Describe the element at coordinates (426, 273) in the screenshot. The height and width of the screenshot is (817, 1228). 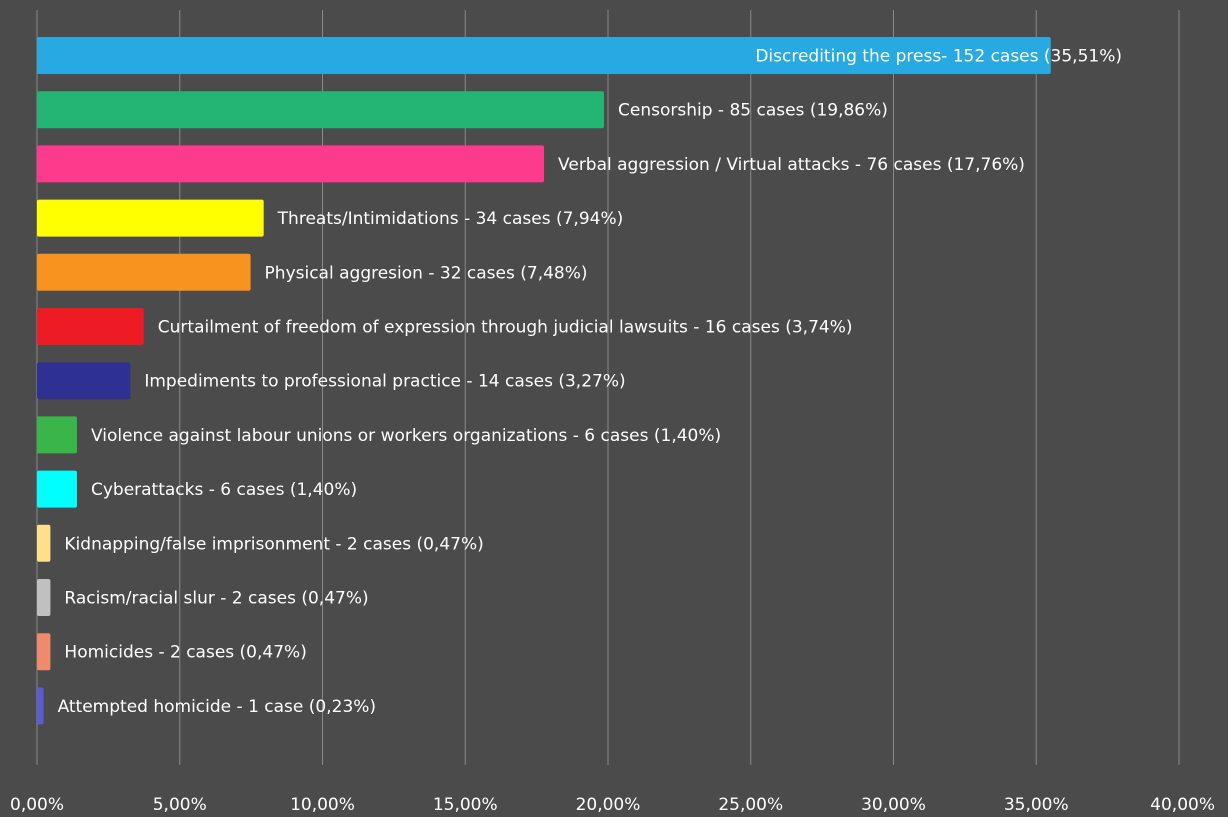
I see `bar-label: Physical aggresion - 32 cases (7,48%)` at that location.